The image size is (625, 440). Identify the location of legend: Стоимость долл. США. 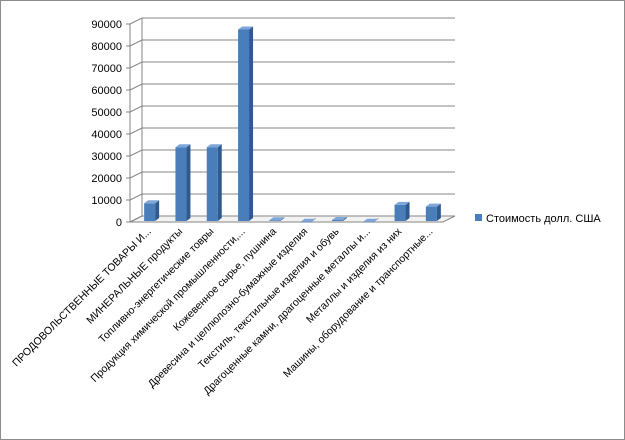
(538, 219).